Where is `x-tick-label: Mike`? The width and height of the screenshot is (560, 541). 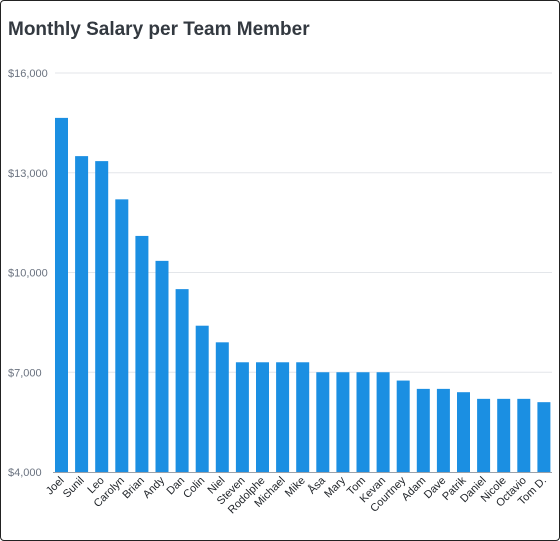 x-tick-label: Mike is located at coordinates (295, 487).